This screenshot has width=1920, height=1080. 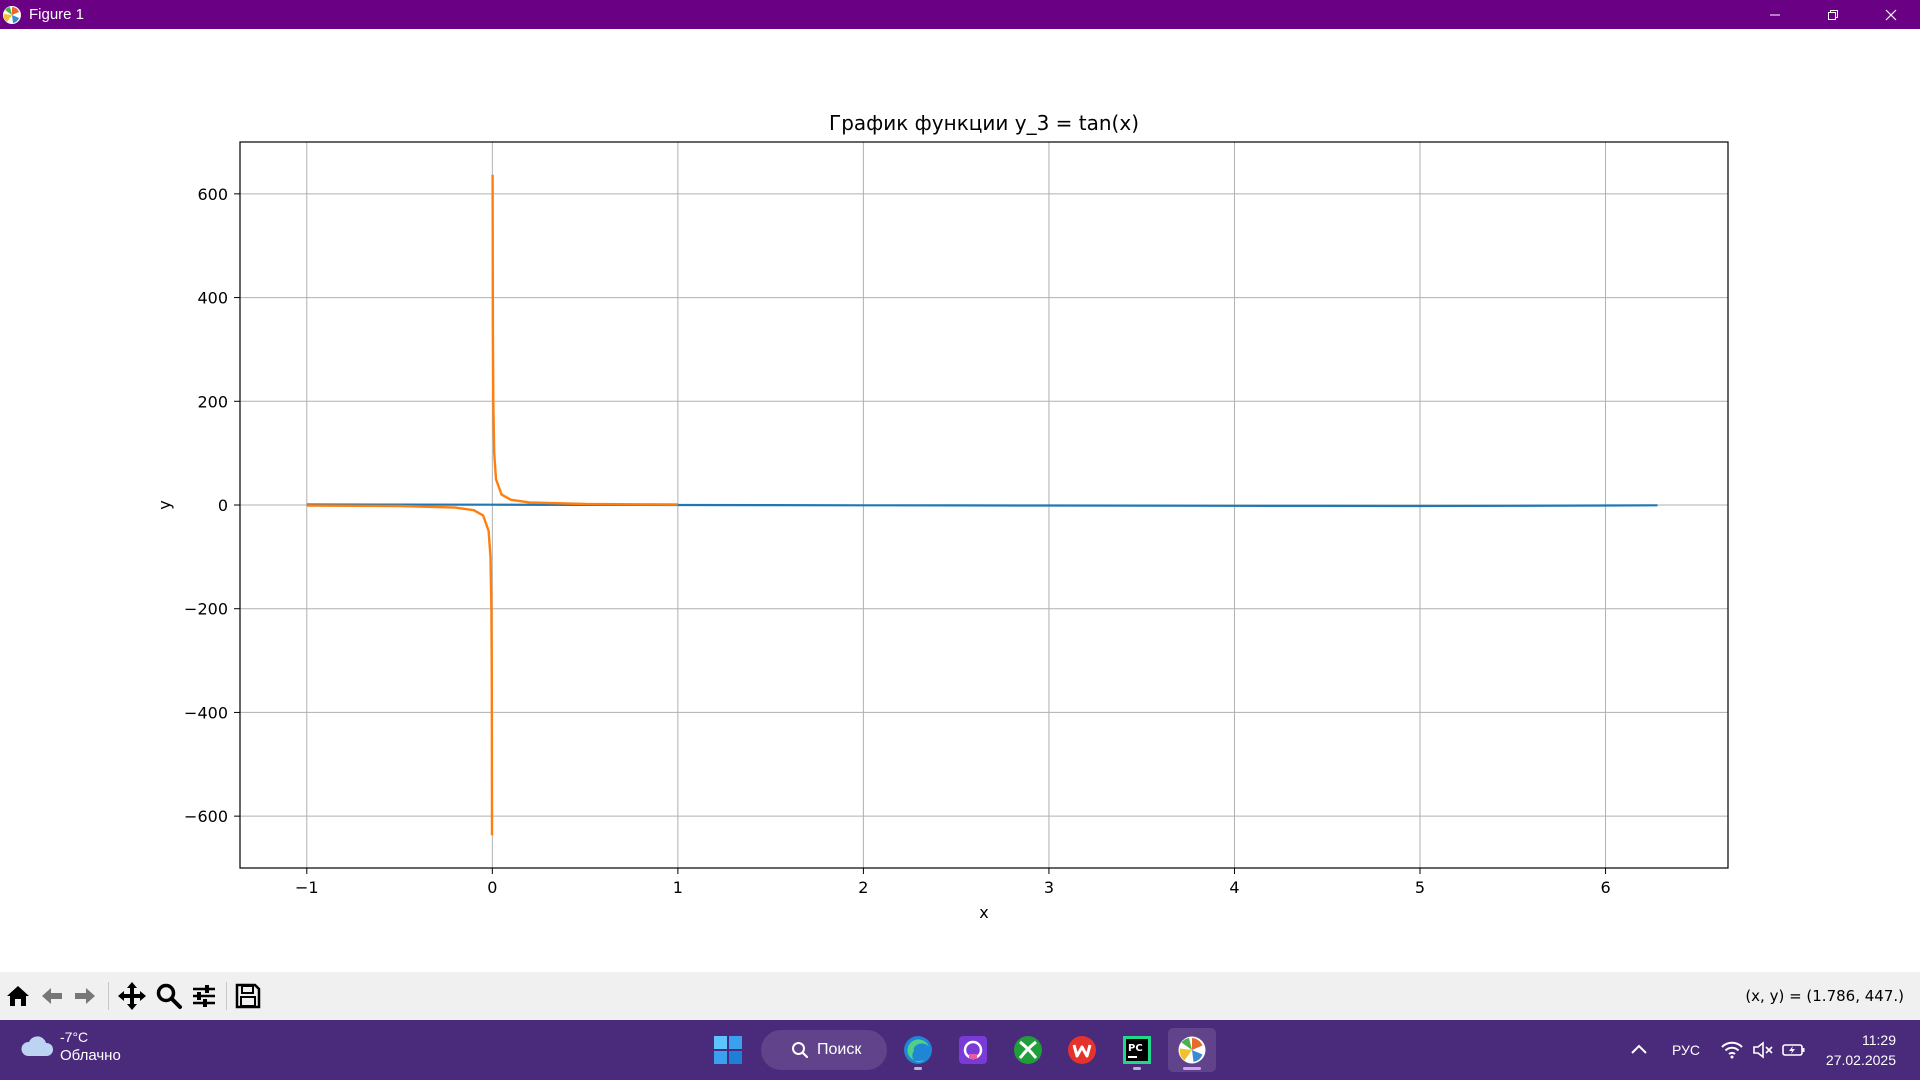 I want to click on xbox-icon, so click(x=1028, y=1050).